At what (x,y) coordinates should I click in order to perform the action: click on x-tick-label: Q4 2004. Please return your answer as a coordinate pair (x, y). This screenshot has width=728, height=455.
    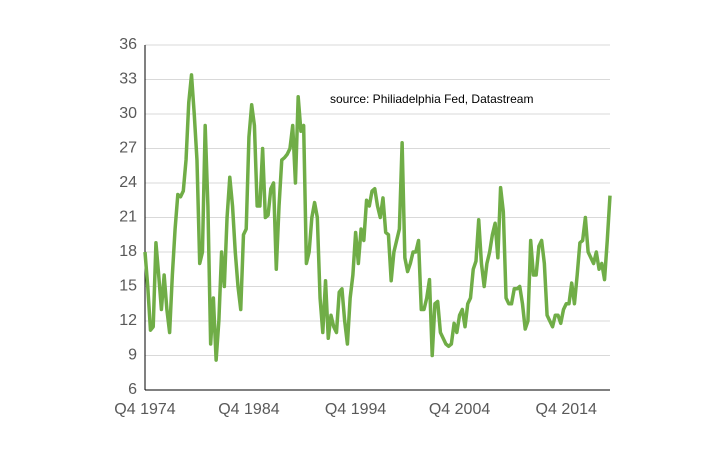
    Looking at the image, I should click on (459, 409).